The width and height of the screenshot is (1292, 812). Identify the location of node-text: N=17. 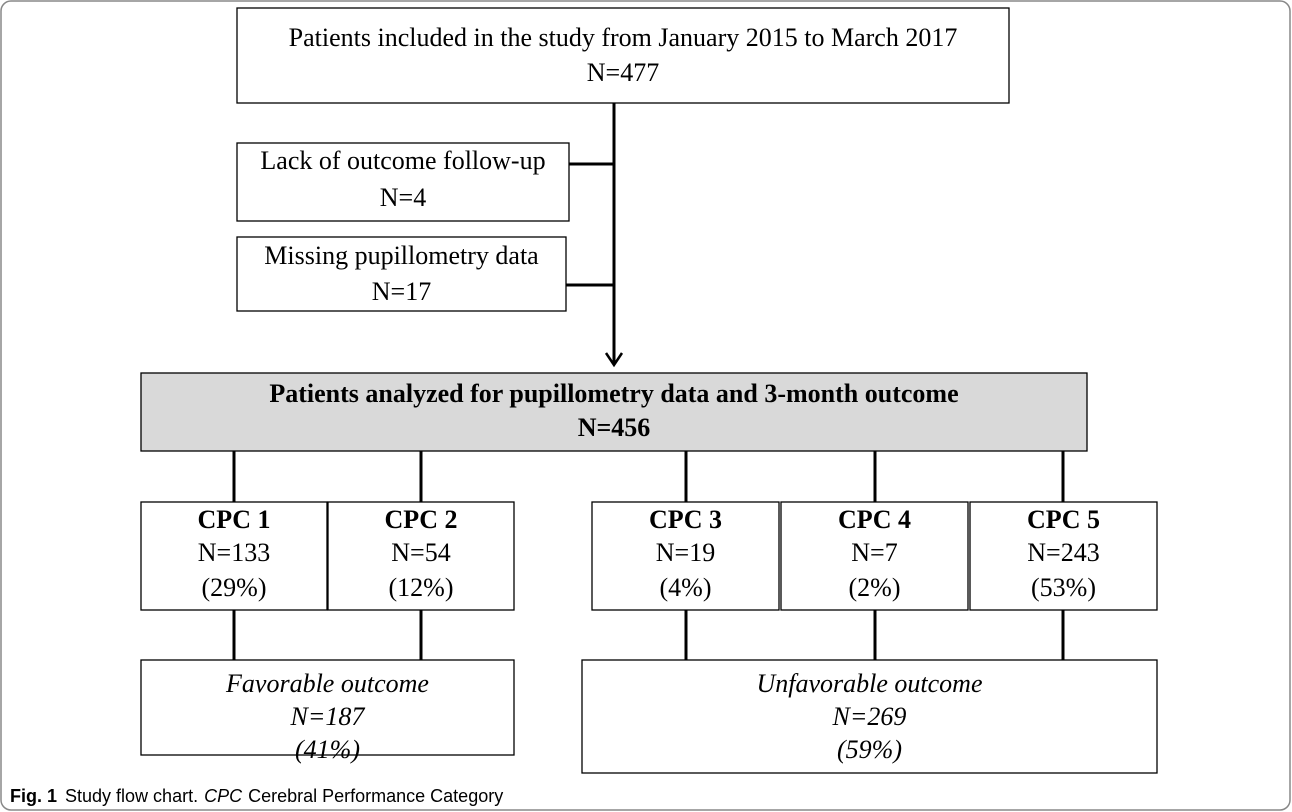
(401, 291).